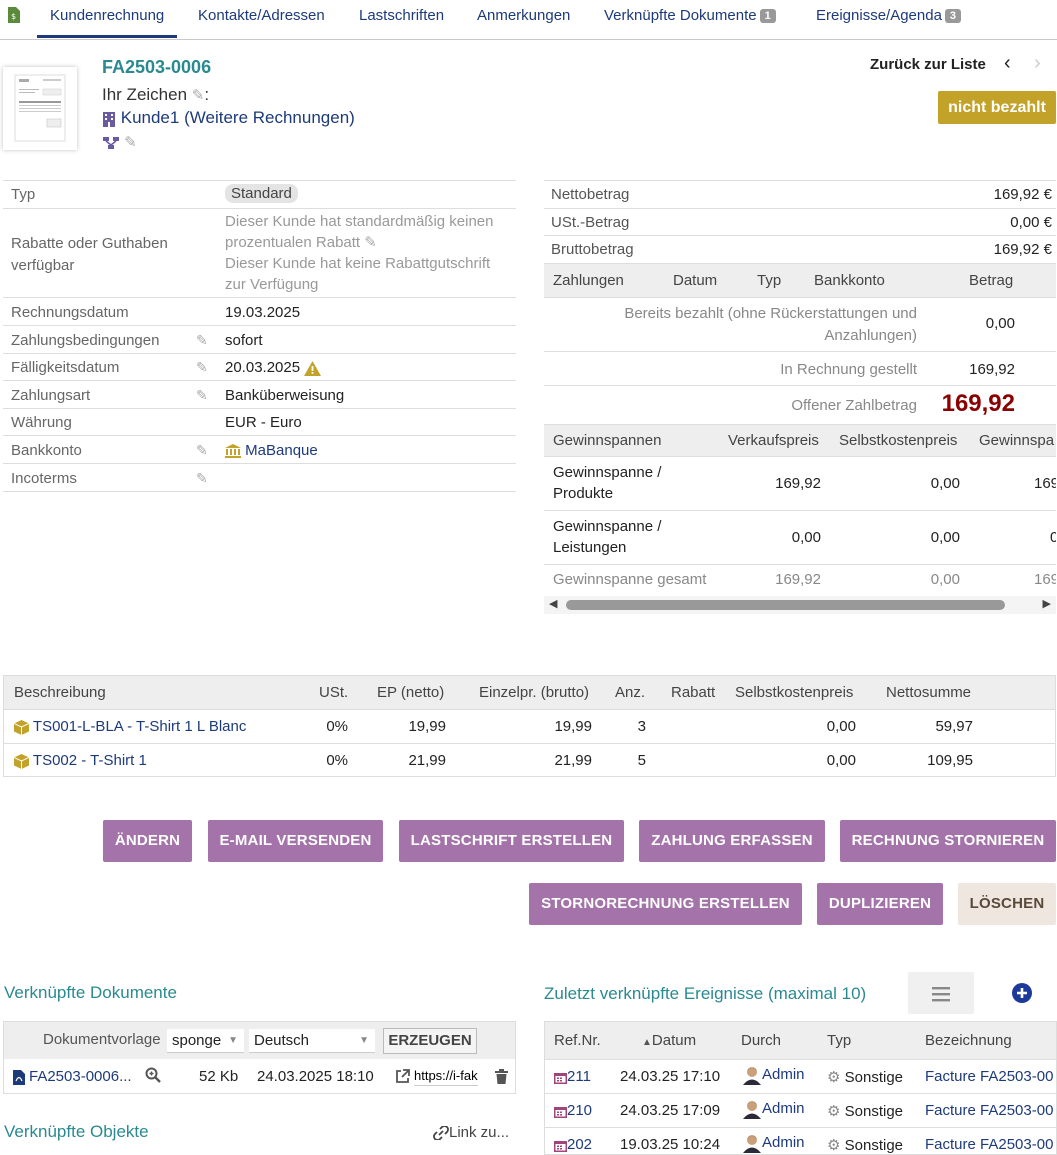  What do you see at coordinates (1007, 904) in the screenshot?
I see `delete-button: LÖSCHEN` at bounding box center [1007, 904].